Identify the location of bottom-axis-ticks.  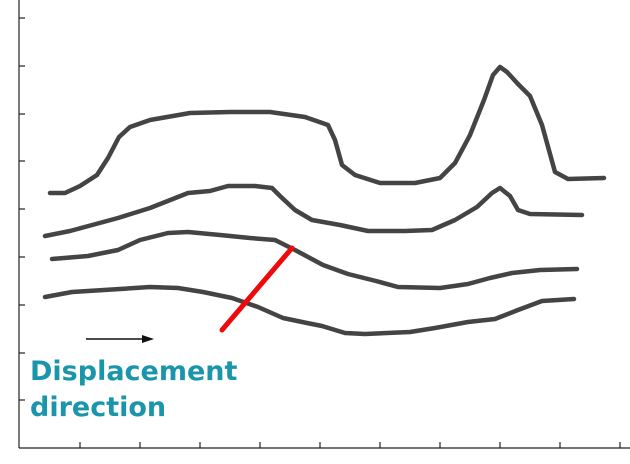
(350, 445).